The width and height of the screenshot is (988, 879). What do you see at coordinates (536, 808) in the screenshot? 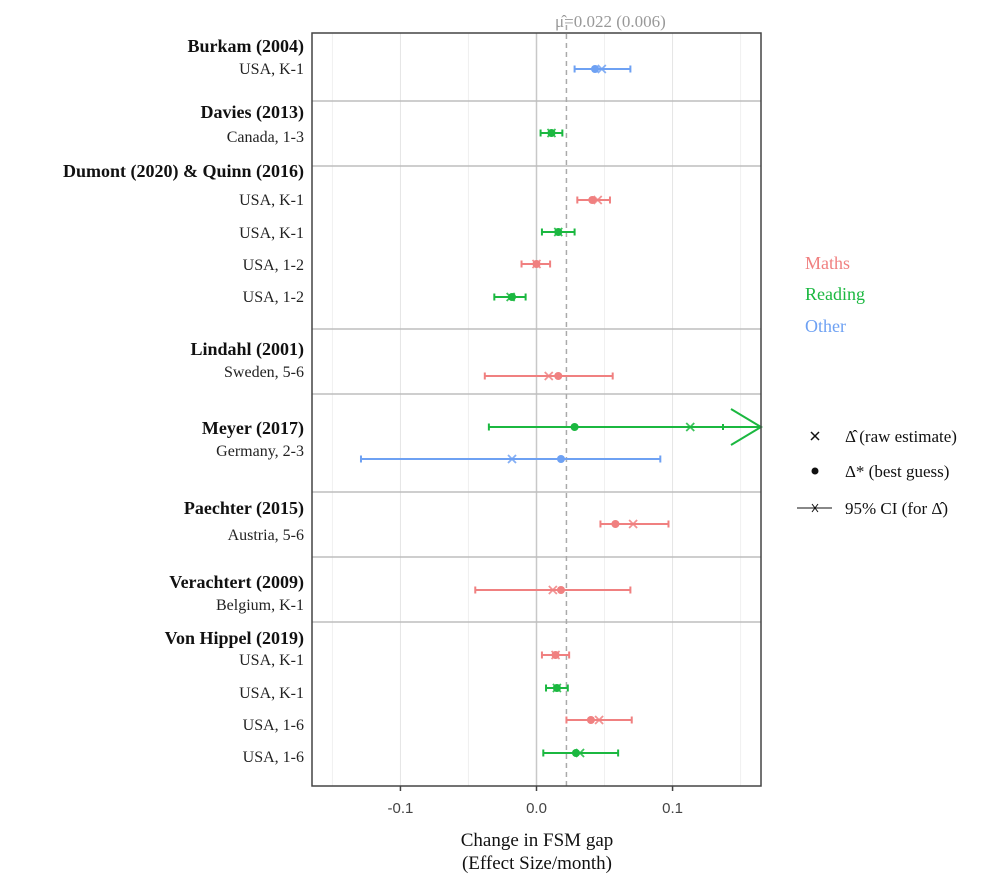
I see `x-tick-label: 0.0` at bounding box center [536, 808].